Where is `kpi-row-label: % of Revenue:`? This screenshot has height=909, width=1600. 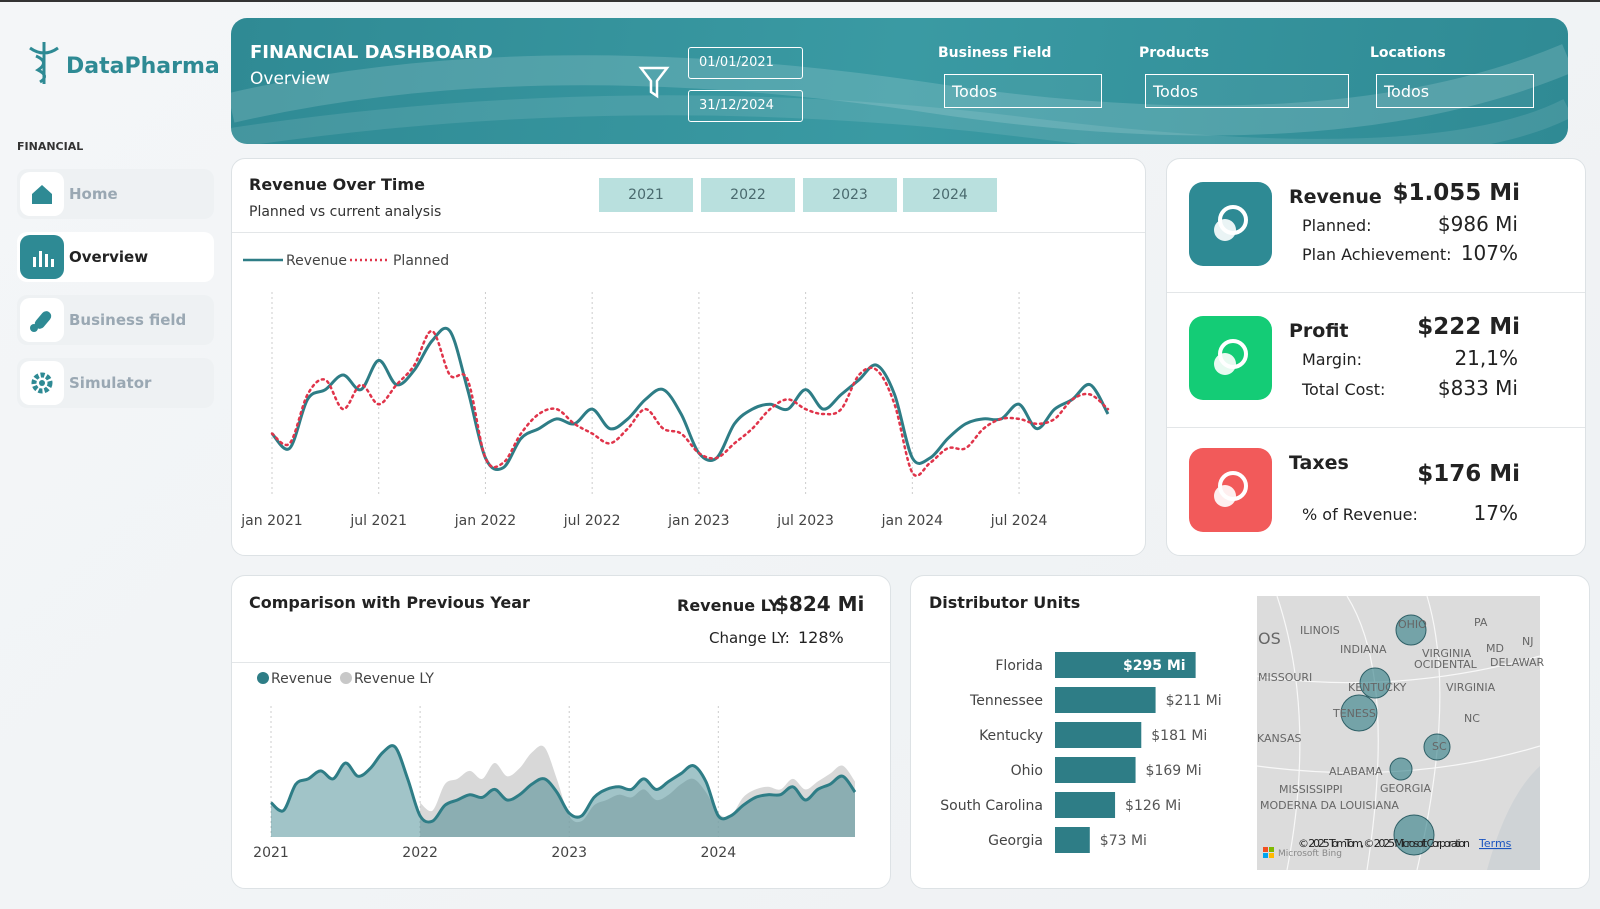 kpi-row-label: % of Revenue: is located at coordinates (1360, 514).